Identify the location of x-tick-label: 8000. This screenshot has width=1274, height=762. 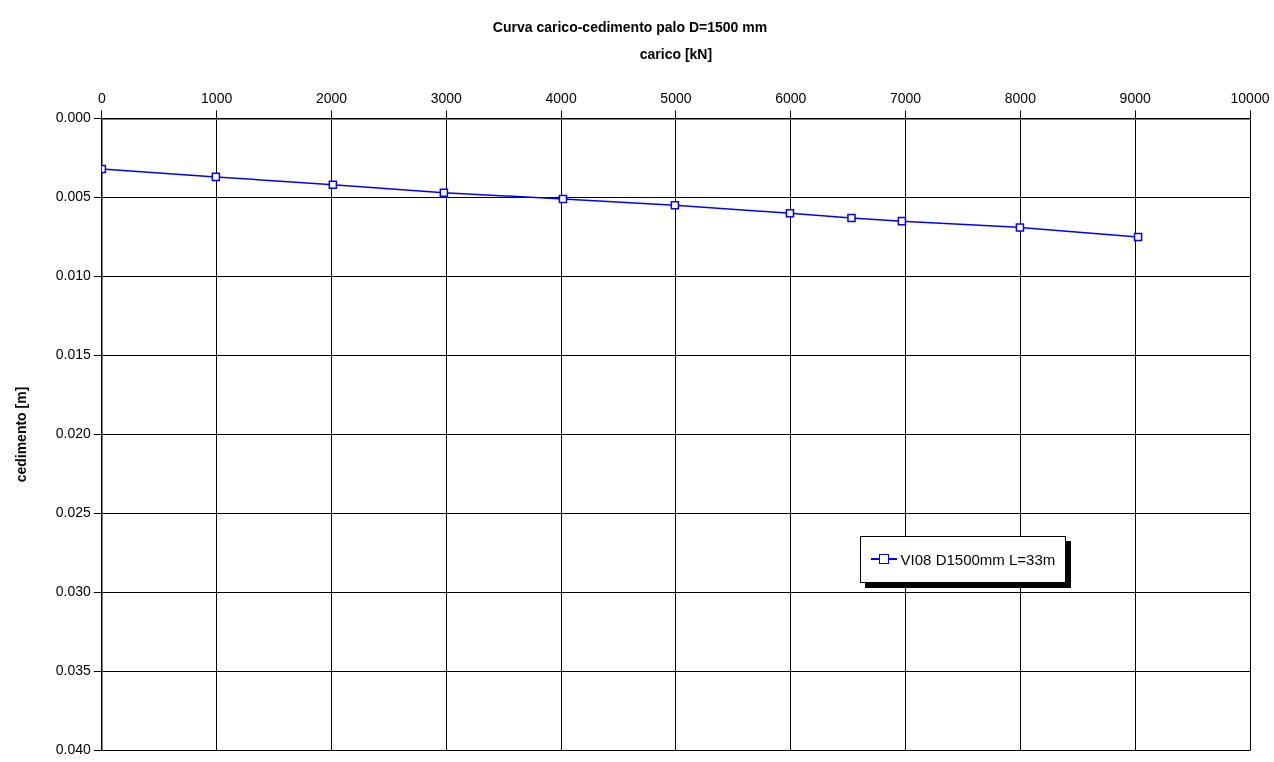
(1020, 97).